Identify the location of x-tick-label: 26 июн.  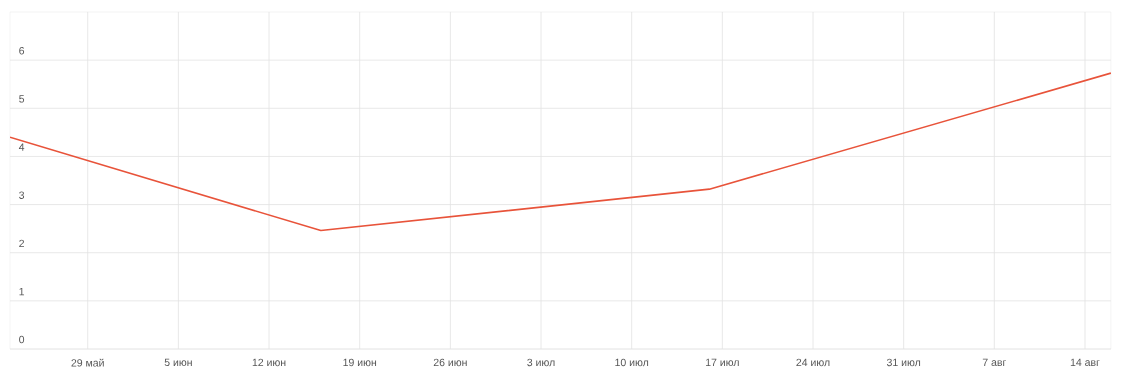
(450, 362).